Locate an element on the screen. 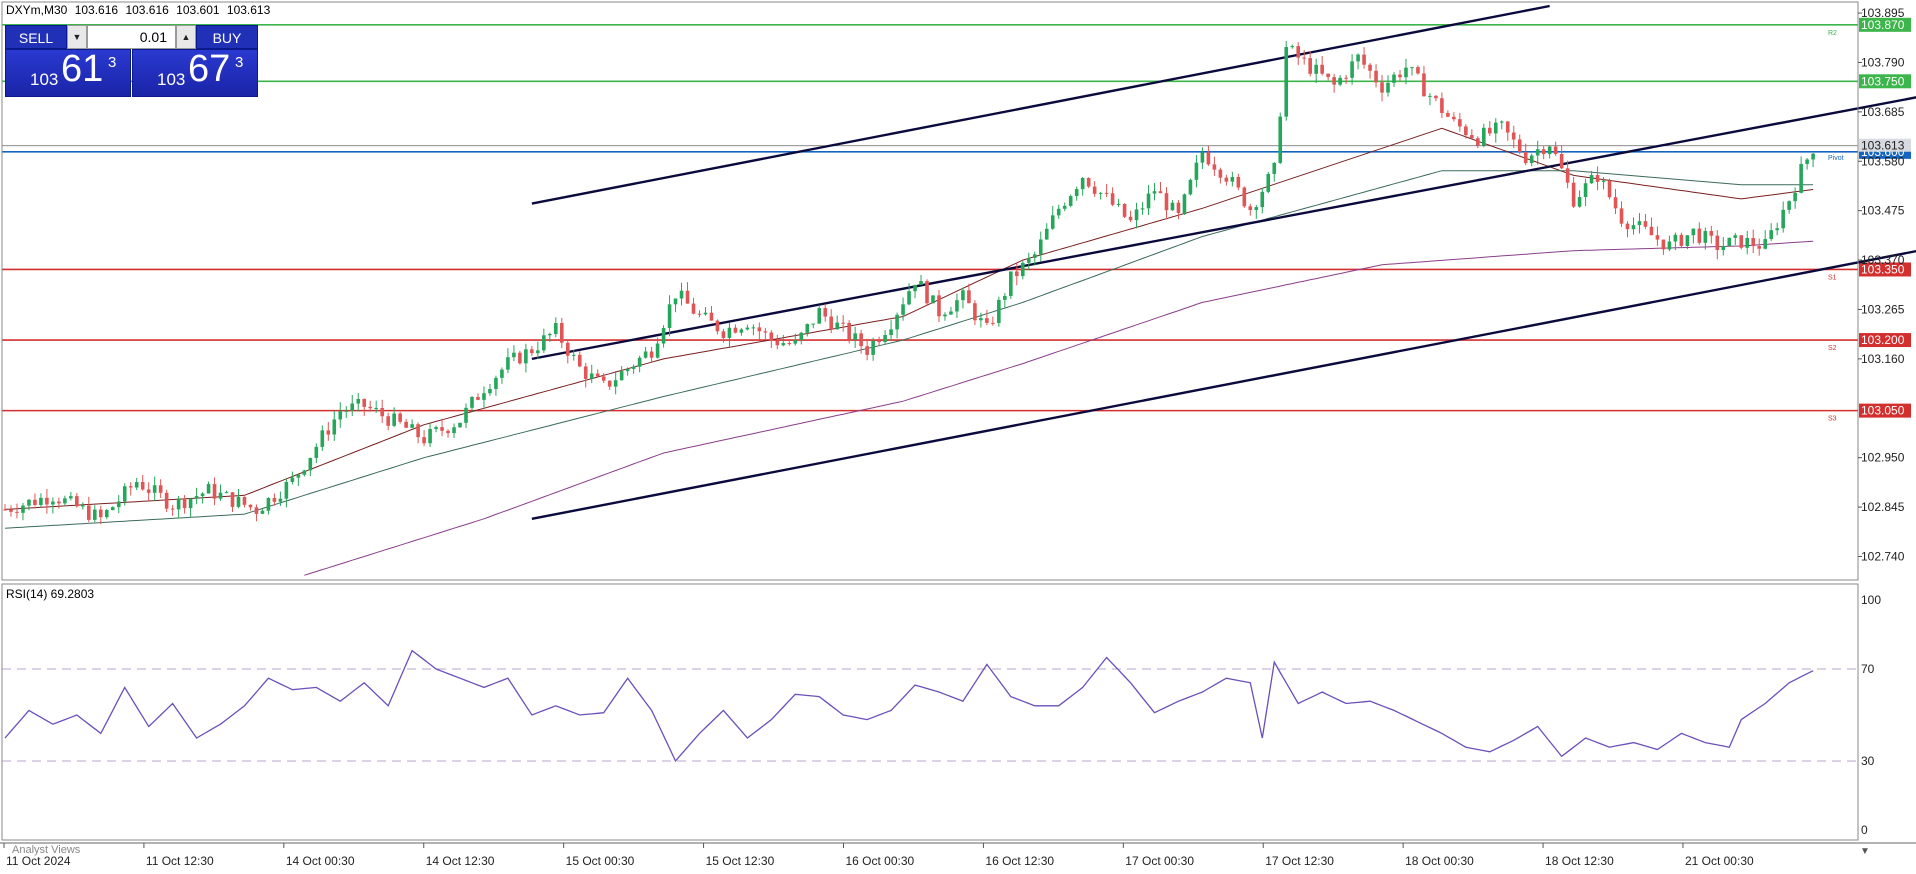 Image resolution: width=1916 pixels, height=874 pixels. lot-decrease-button: ▼ is located at coordinates (77, 37).